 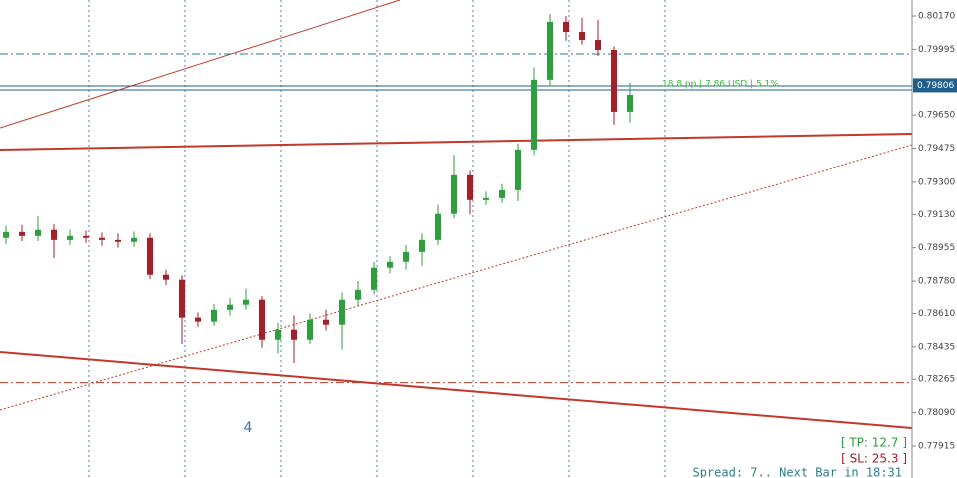 I want to click on current-price-label: 0.79806, so click(x=935, y=86).